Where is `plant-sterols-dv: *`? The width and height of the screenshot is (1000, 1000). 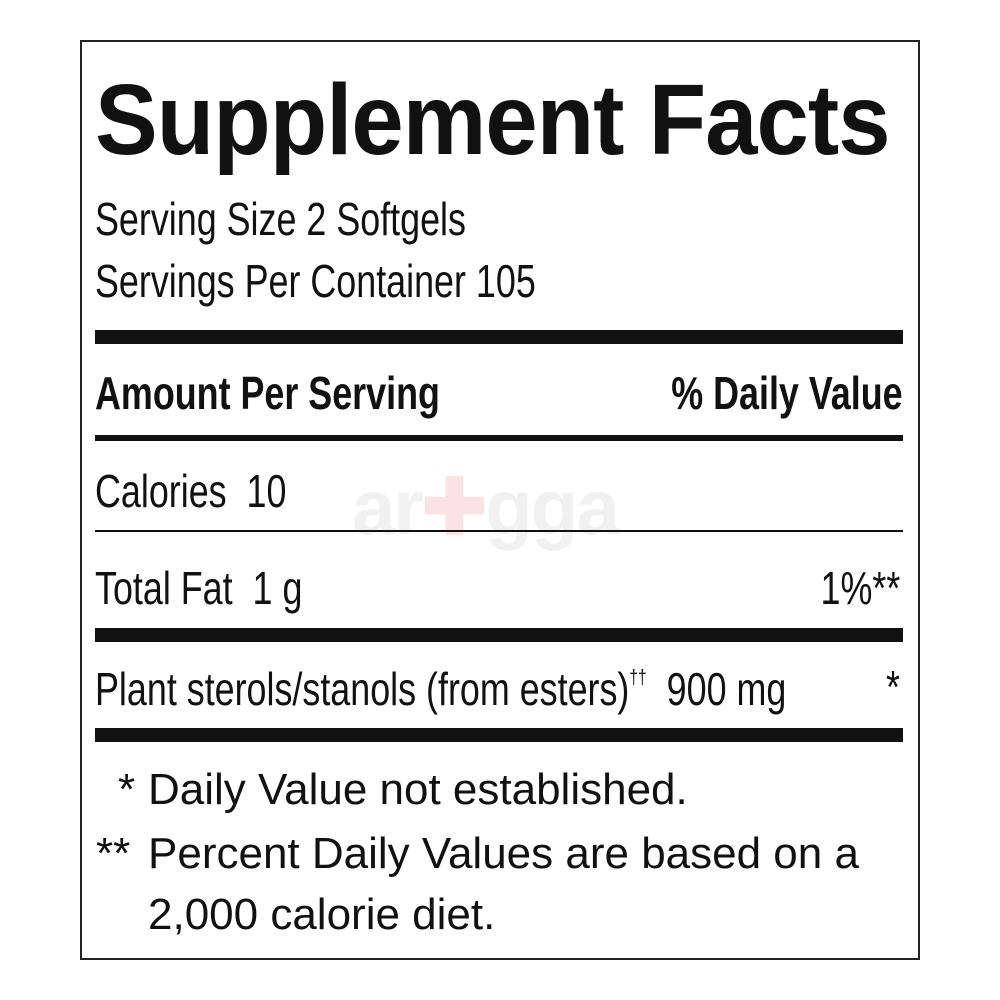 plant-sterols-dv: * is located at coordinates (893, 687).